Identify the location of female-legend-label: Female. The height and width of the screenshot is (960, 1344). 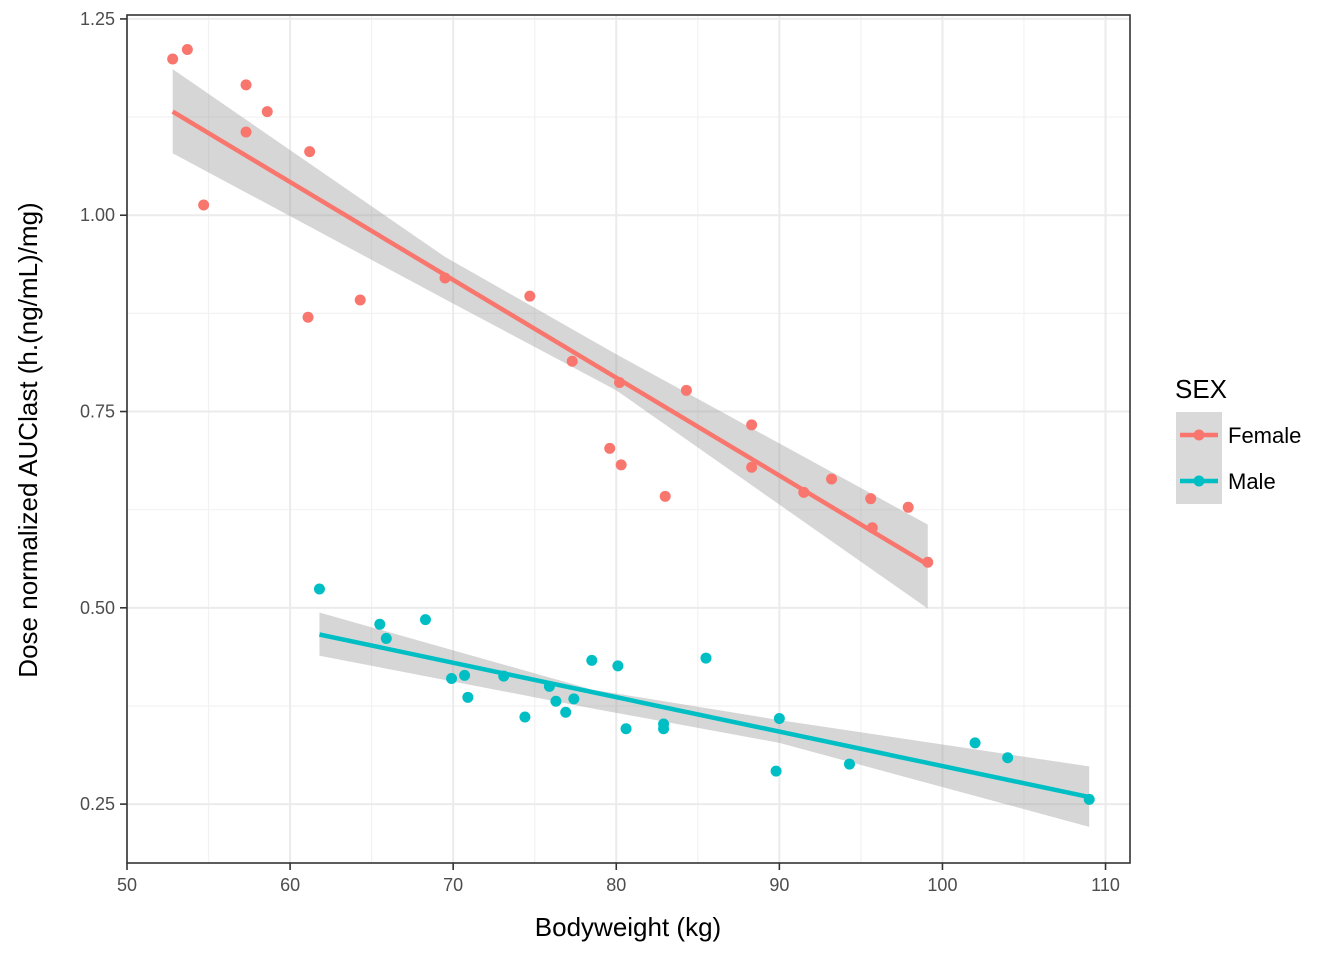
(1264, 435).